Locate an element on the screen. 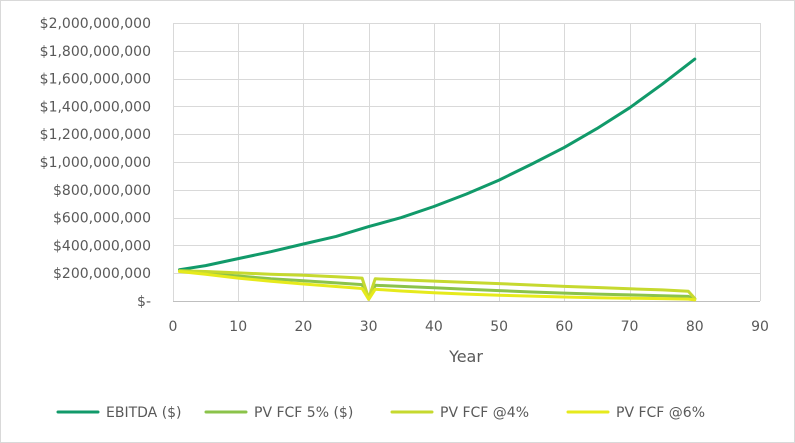 This screenshot has width=795, height=443. legend-item: PV FCF @6% is located at coordinates (635, 413).